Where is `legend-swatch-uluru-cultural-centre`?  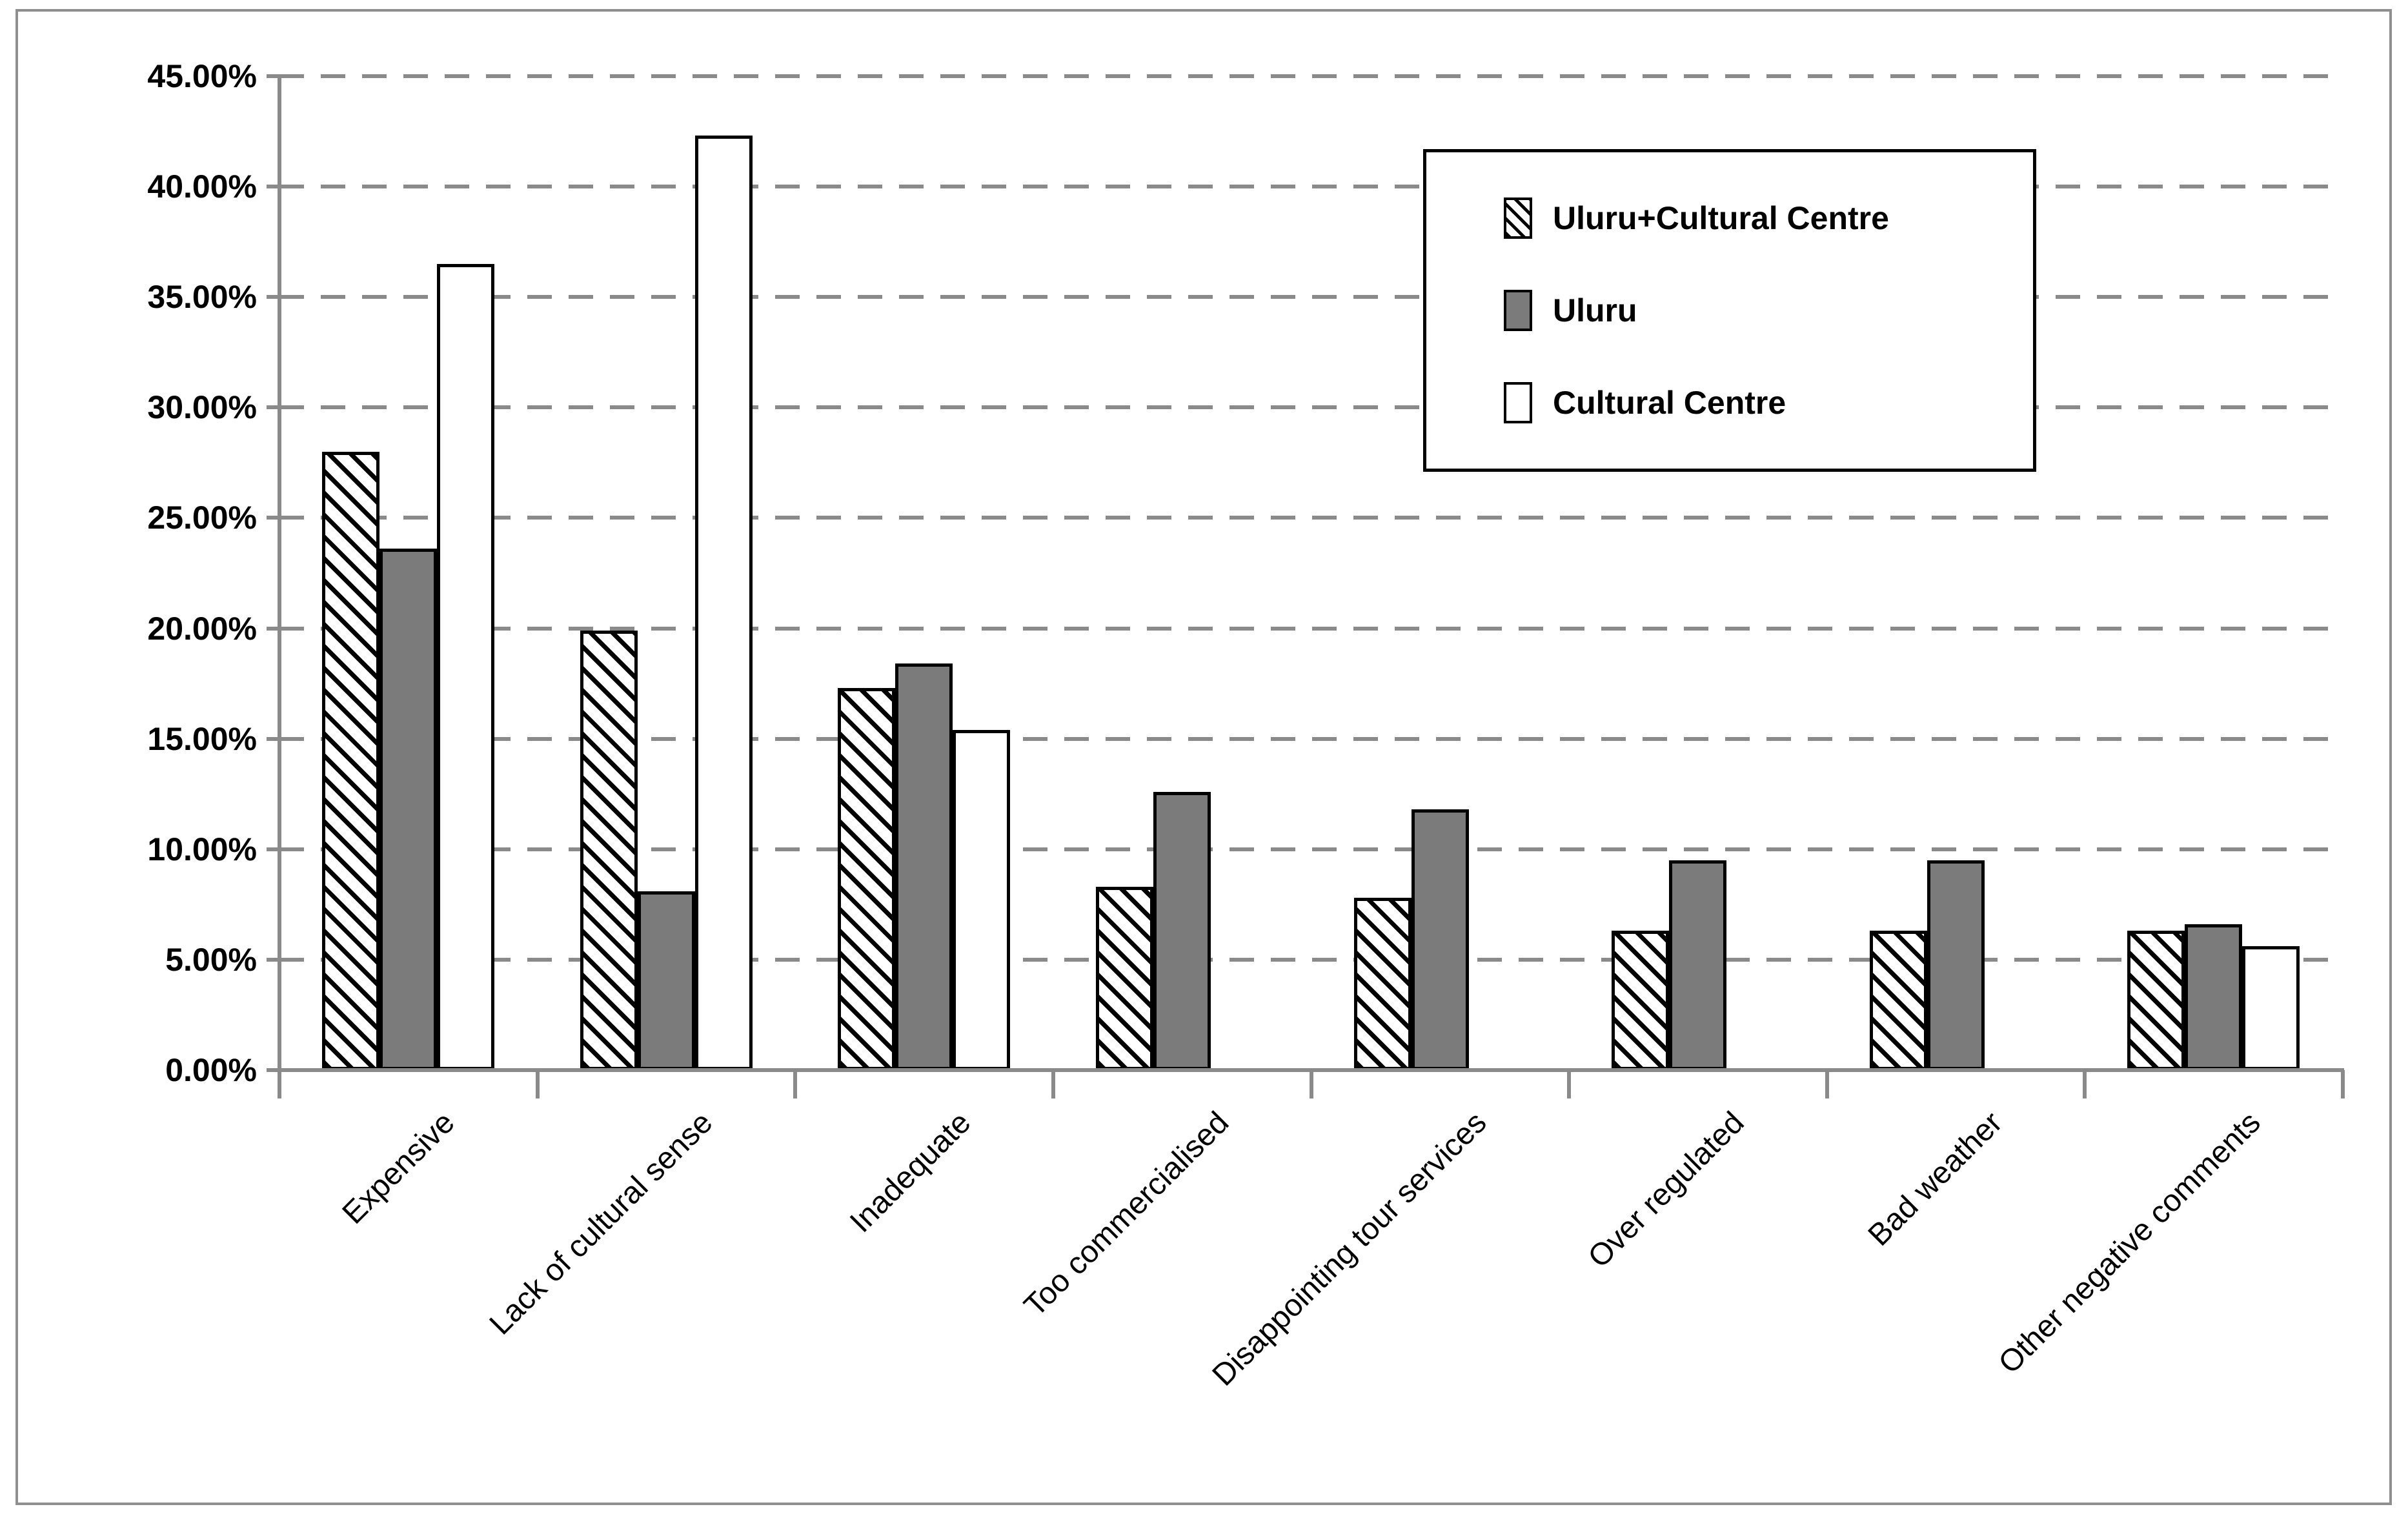 legend-swatch-uluru-cultural-centre is located at coordinates (1518, 218).